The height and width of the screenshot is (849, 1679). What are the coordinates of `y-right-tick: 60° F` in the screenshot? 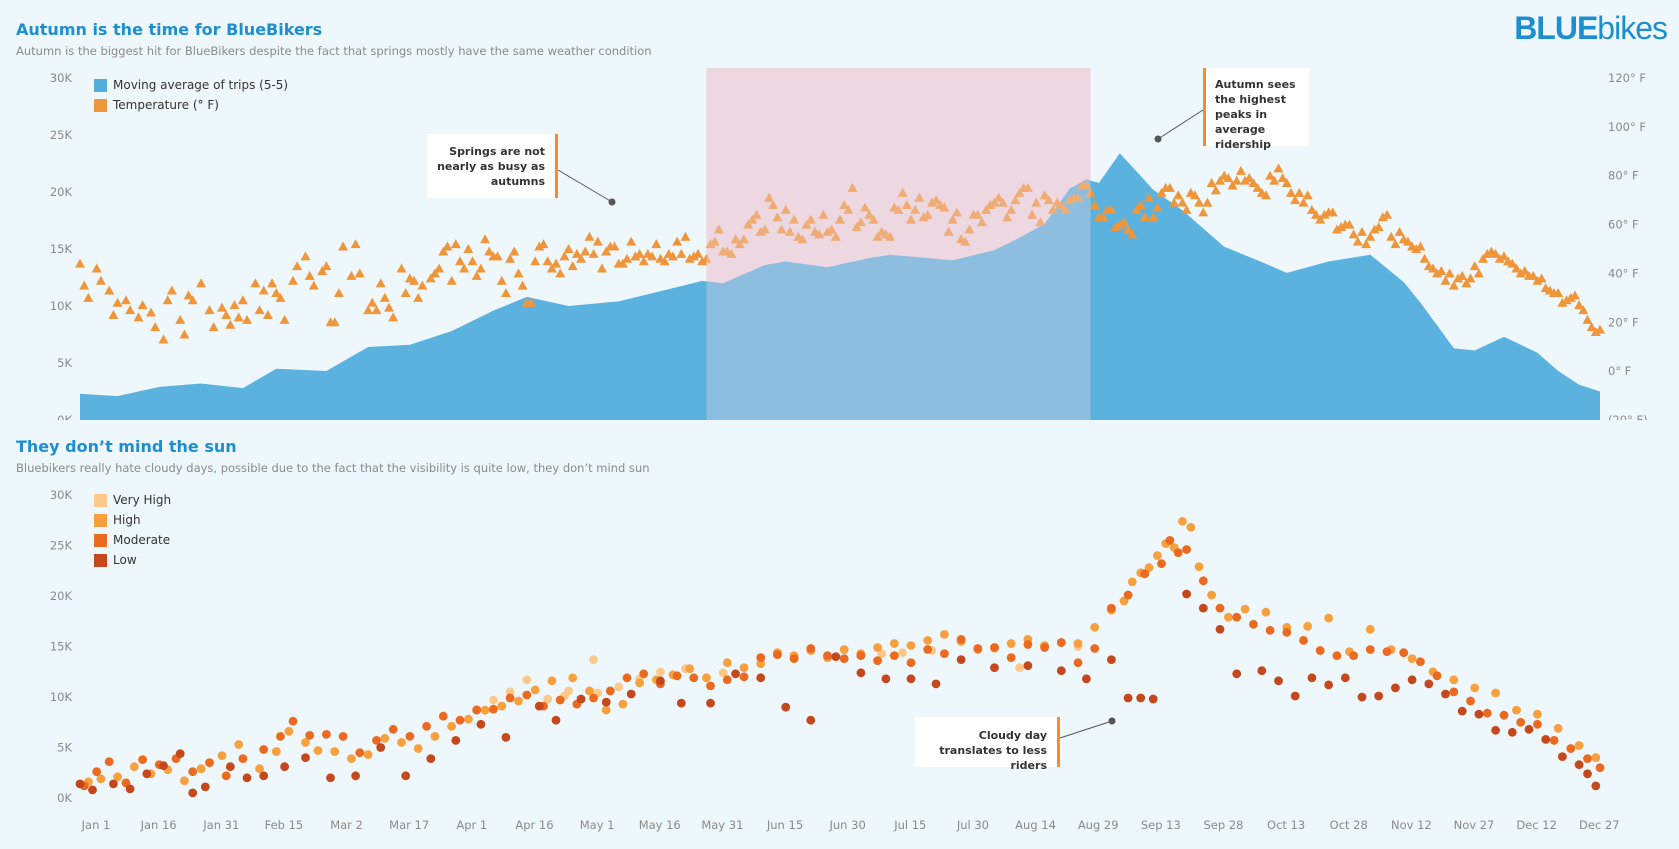 It's located at (1623, 225).